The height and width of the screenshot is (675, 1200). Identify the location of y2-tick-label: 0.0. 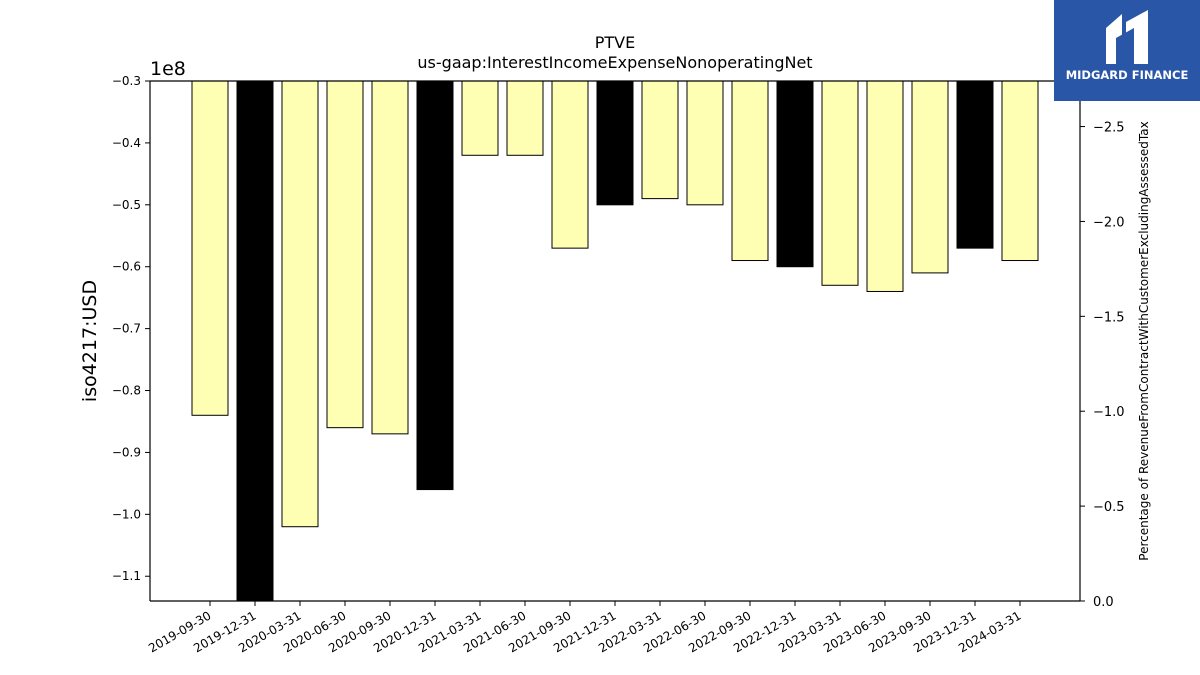
(1103, 602).